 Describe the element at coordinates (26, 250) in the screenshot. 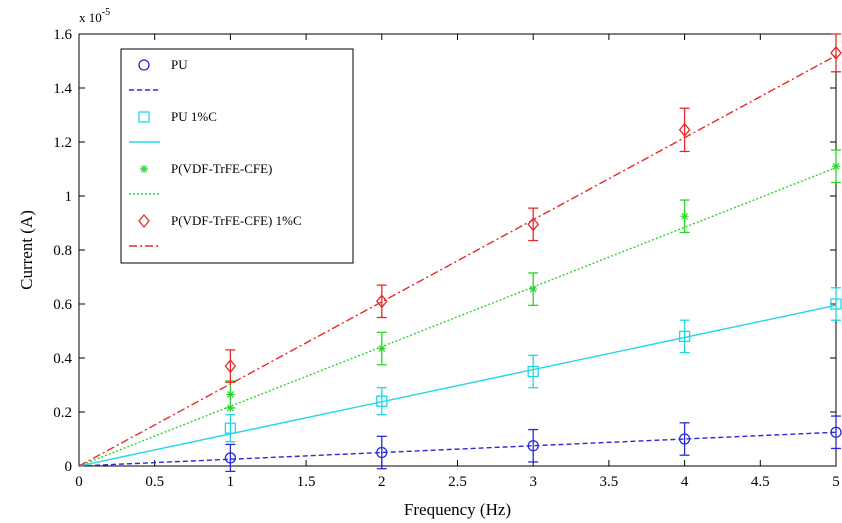

I see `y-axis-title: Current (A)` at that location.